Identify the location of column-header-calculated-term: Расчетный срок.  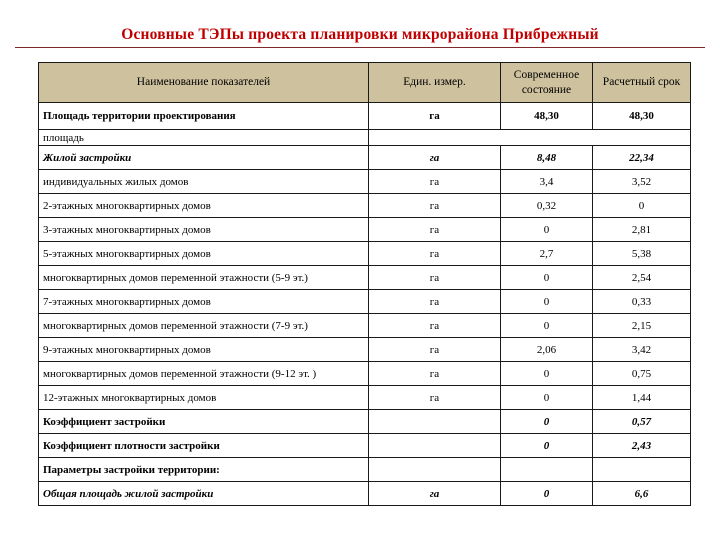
(641, 82).